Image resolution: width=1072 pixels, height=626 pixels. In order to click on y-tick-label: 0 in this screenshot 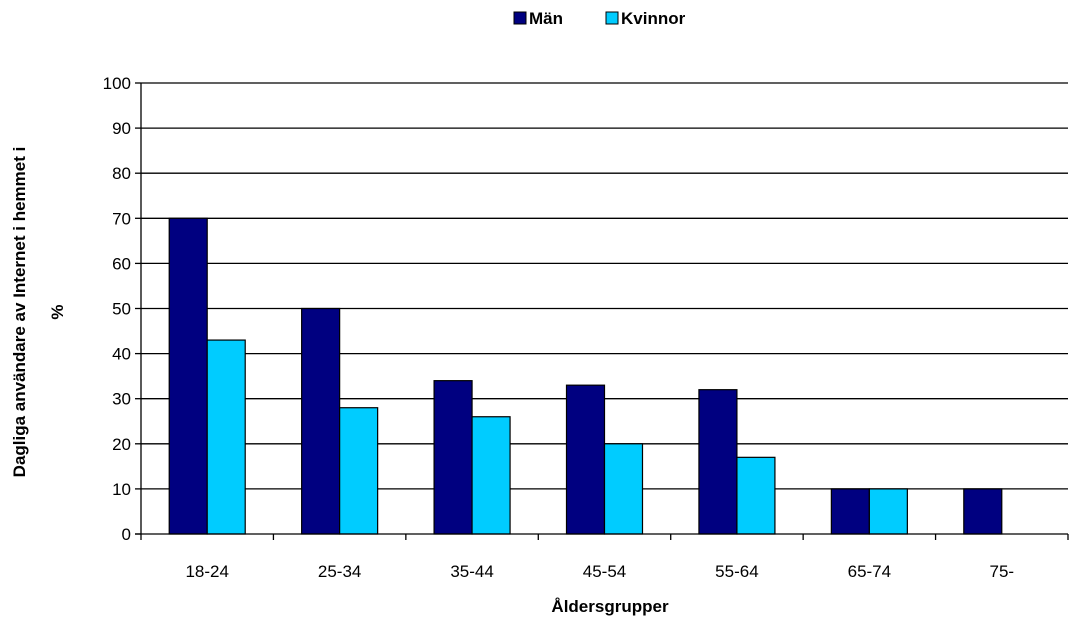, I will do `click(126, 534)`.